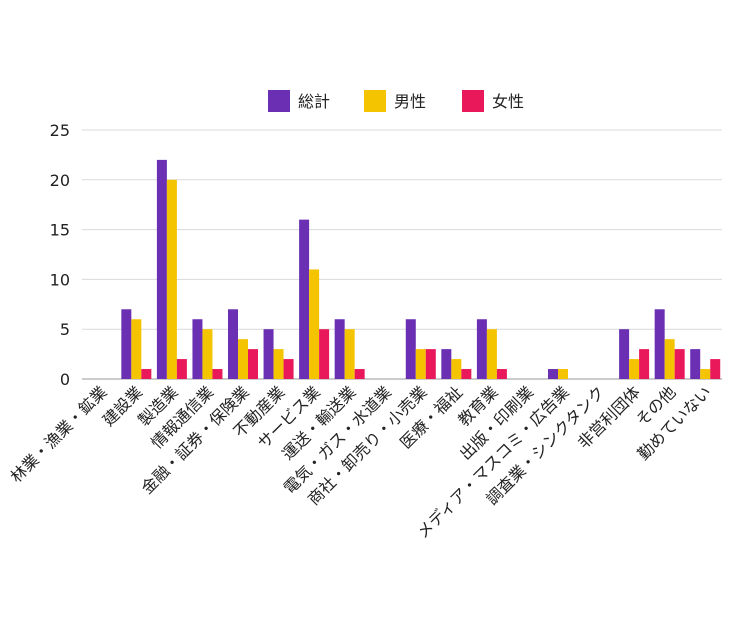 The image size is (750, 640). What do you see at coordinates (410, 101) in the screenshot?
I see `legend-label: 男性` at bounding box center [410, 101].